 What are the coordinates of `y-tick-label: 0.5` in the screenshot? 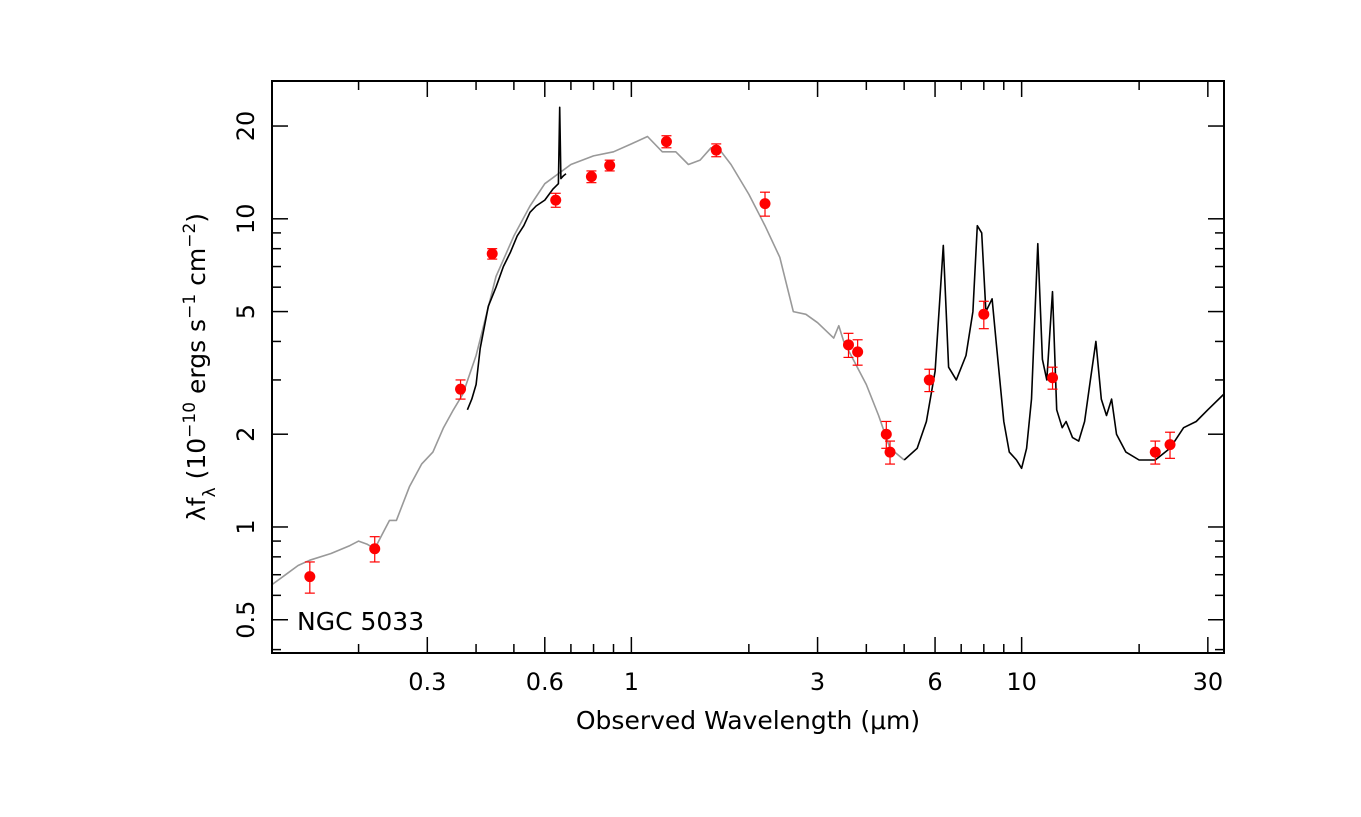 It's located at (246, 620).